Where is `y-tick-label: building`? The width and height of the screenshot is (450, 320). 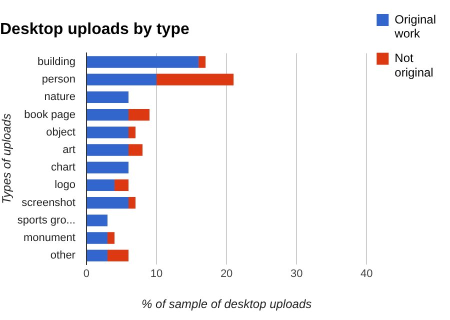
y-tick-label: building is located at coordinates (57, 62).